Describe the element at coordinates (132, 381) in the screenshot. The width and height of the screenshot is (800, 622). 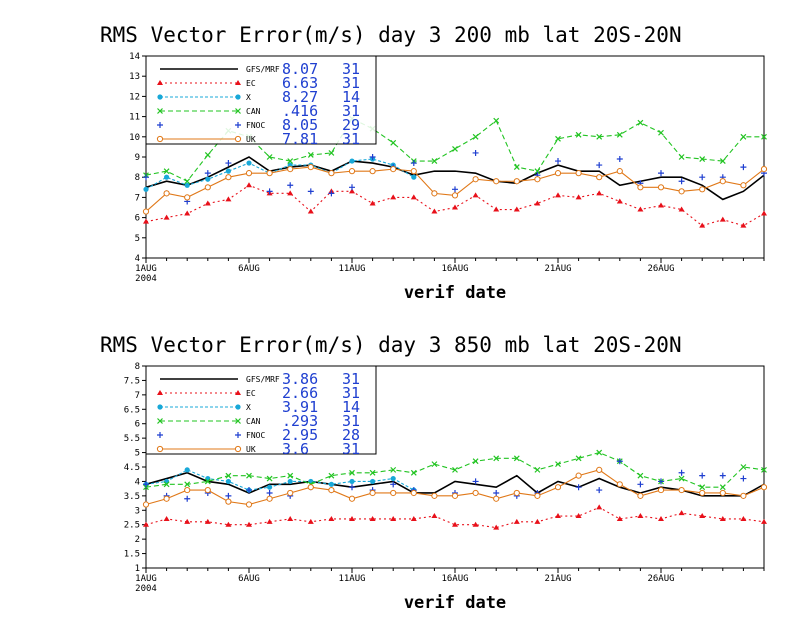
I see `y-tick-label: 7.5` at that location.